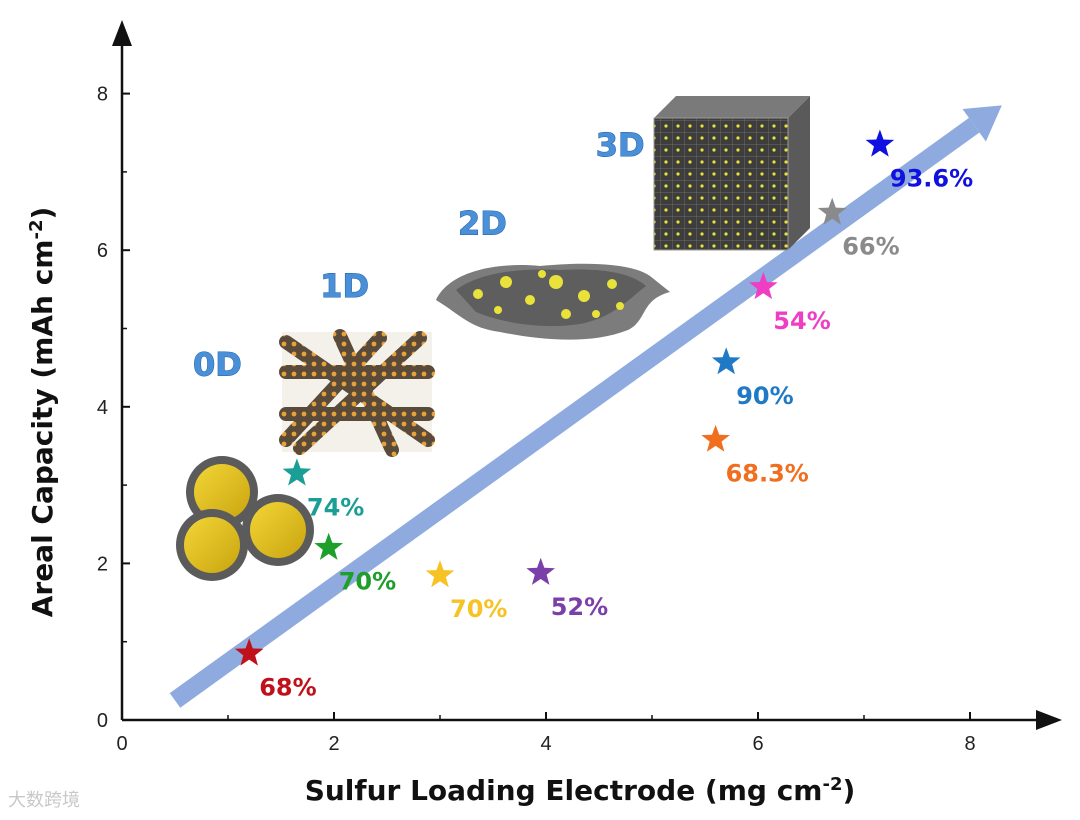  What do you see at coordinates (553, 301) in the screenshot?
I see `two-d-sheet-illustration` at bounding box center [553, 301].